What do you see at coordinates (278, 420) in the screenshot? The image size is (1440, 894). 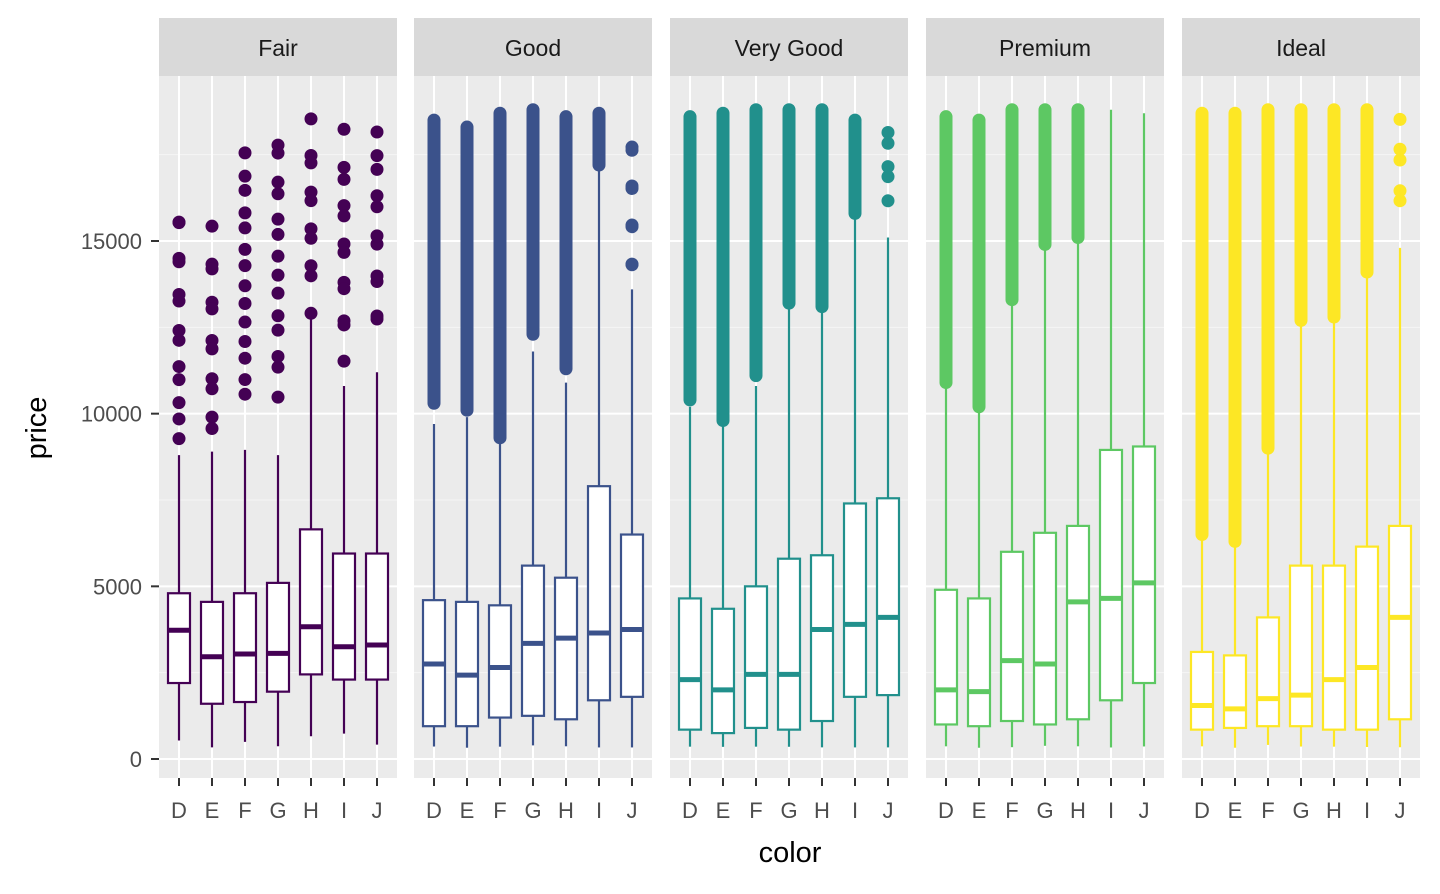 I see `facet-panel: Fair D E F G H I J` at bounding box center [278, 420].